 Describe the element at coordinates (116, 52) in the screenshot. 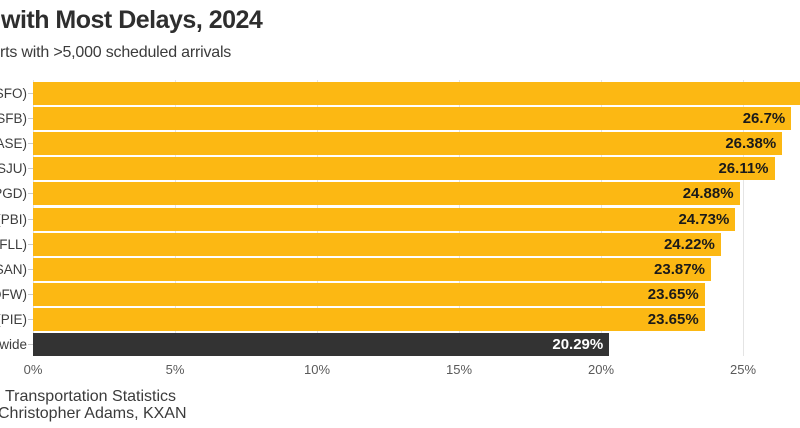

I see `chart-subtitle: rts with >5,000 scheduled arrivals` at that location.